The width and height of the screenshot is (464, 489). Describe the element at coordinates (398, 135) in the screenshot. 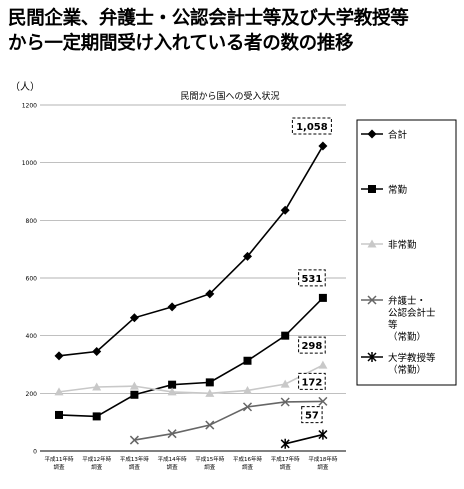

I see `legend-label: 合計` at that location.